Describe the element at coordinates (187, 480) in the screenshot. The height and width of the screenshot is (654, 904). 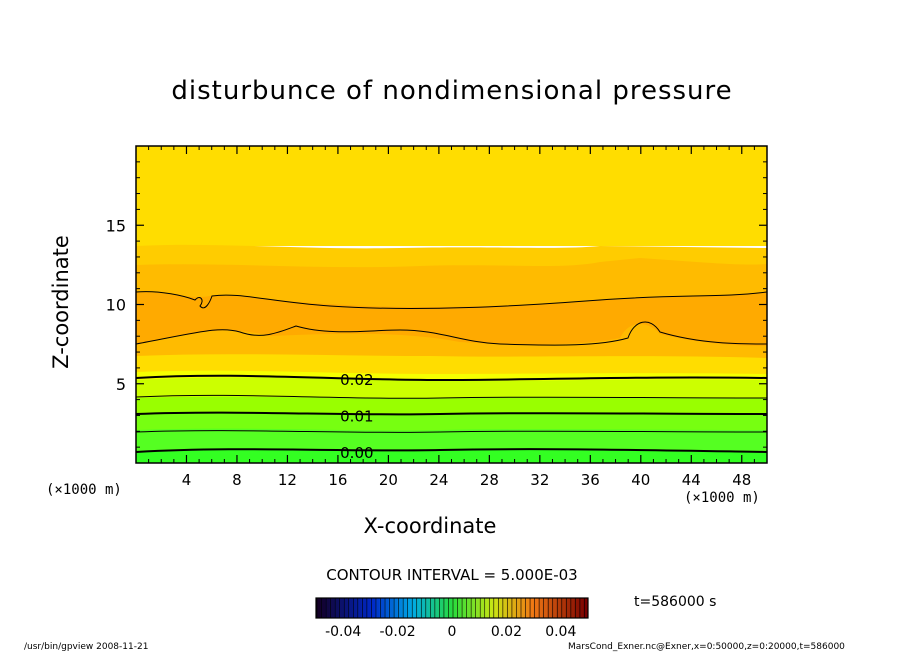
I see `x-tick-label: 4` at that location.